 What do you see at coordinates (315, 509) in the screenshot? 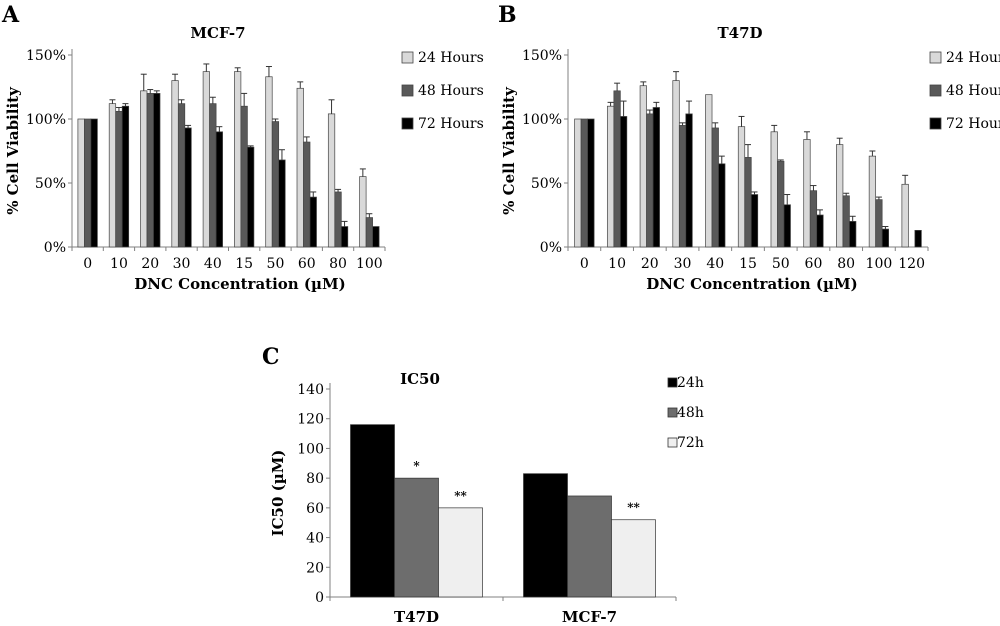
I see `y-tick-label: 60` at bounding box center [315, 509].